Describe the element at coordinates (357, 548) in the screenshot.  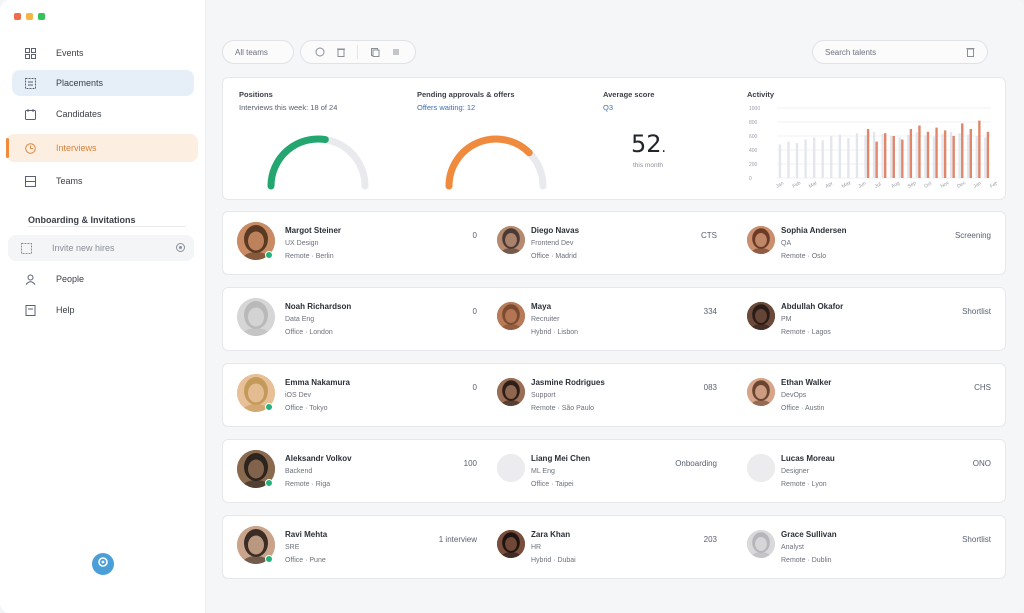
I see `person-cell: Ravi Mehta SRE Office · Pune` at that location.